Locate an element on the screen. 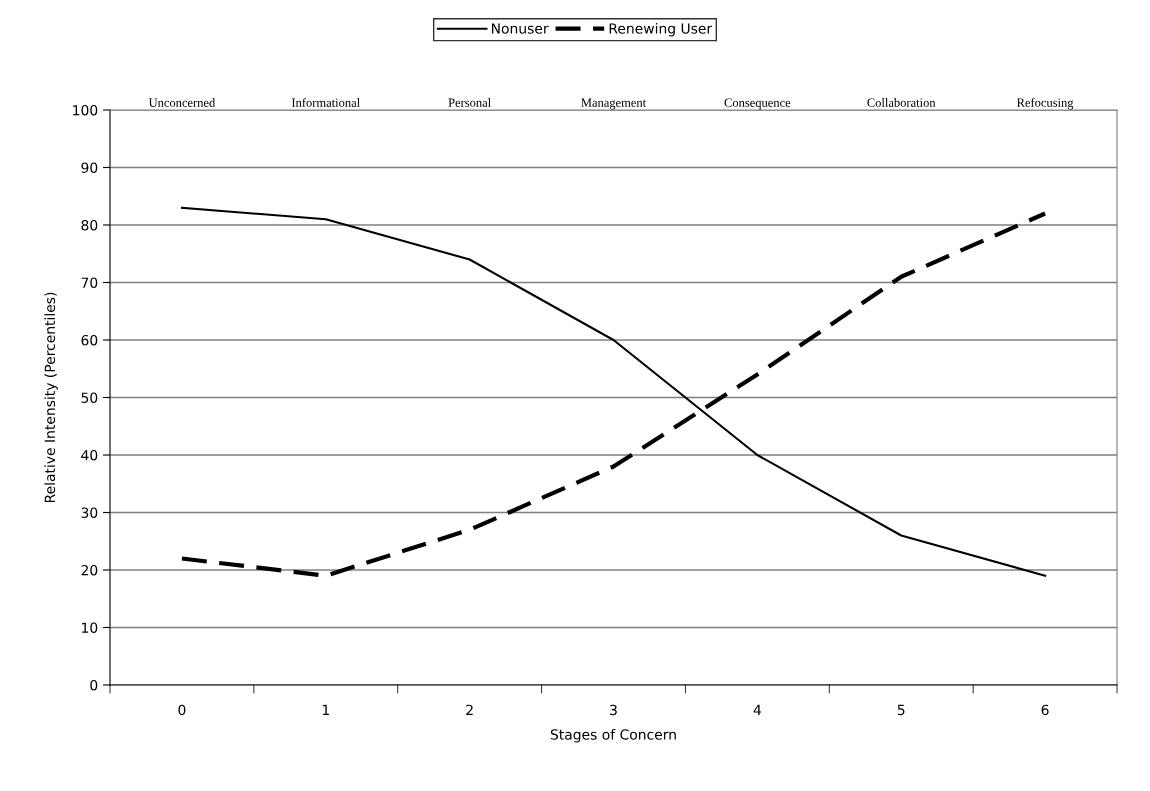  x-tick-label: 1 is located at coordinates (325, 709).